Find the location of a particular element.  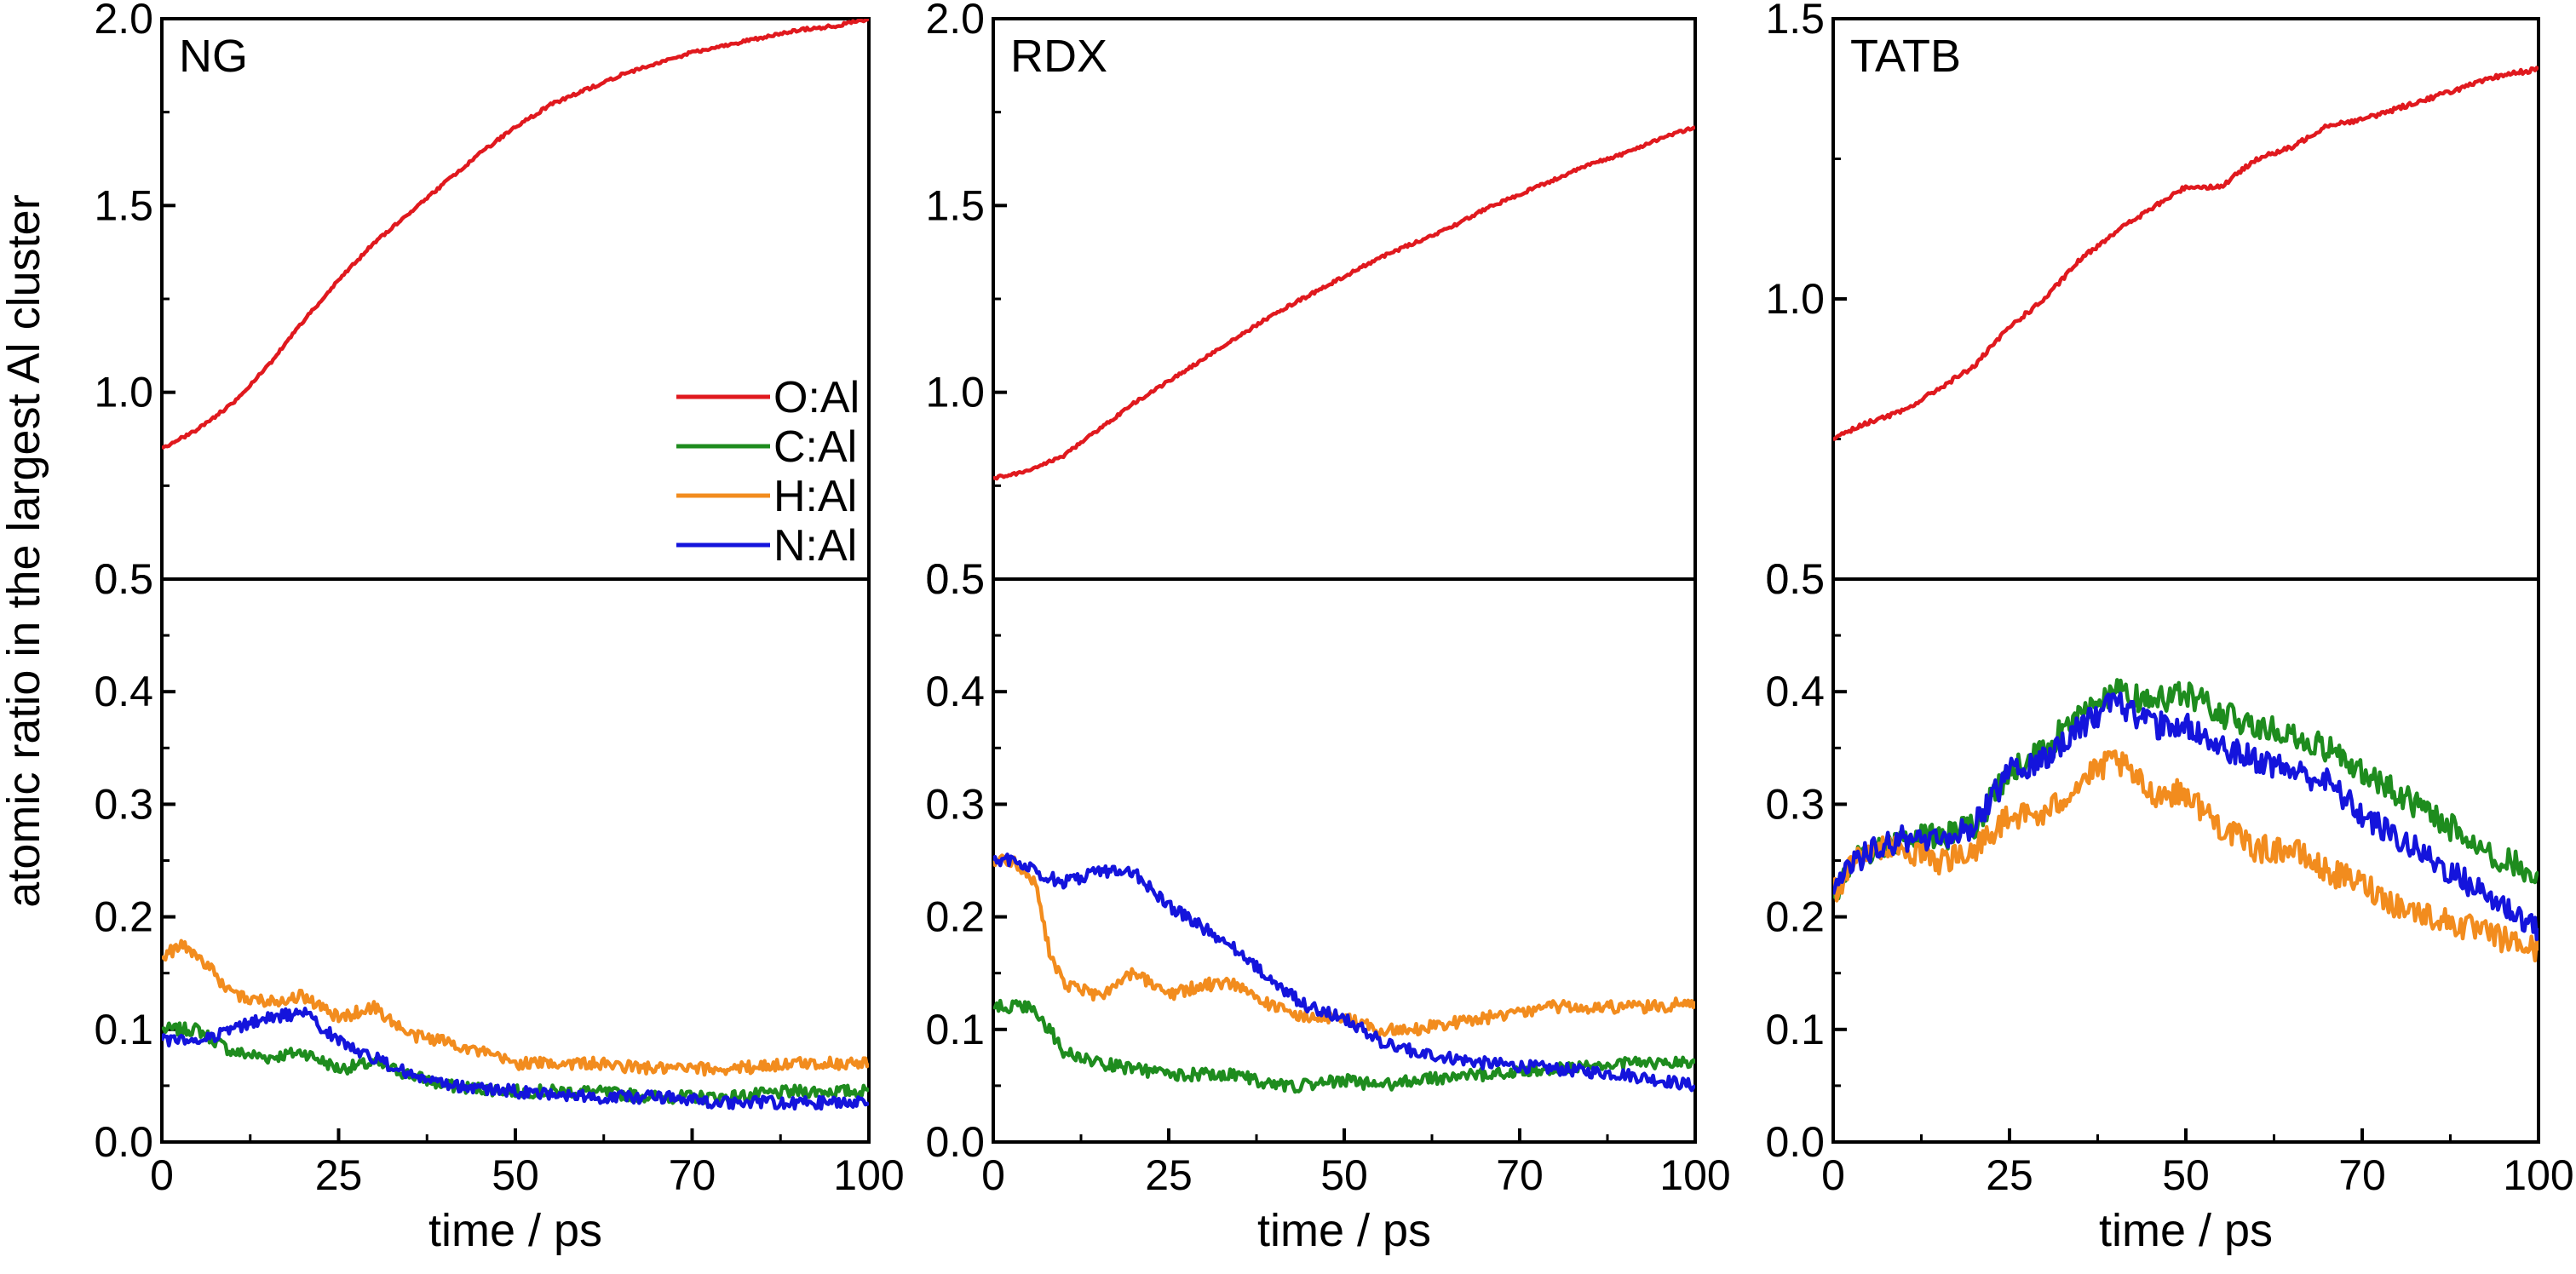

legend-label: H:Al is located at coordinates (815, 496).